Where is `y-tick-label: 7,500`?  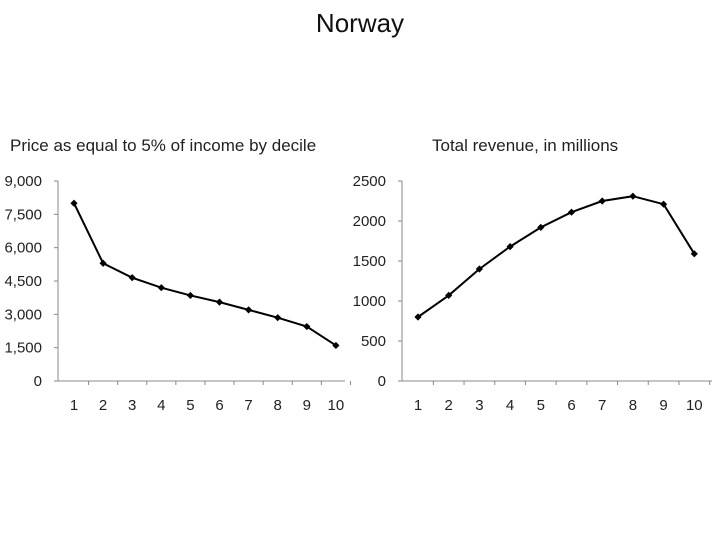
y-tick-label: 7,500 is located at coordinates (23, 214).